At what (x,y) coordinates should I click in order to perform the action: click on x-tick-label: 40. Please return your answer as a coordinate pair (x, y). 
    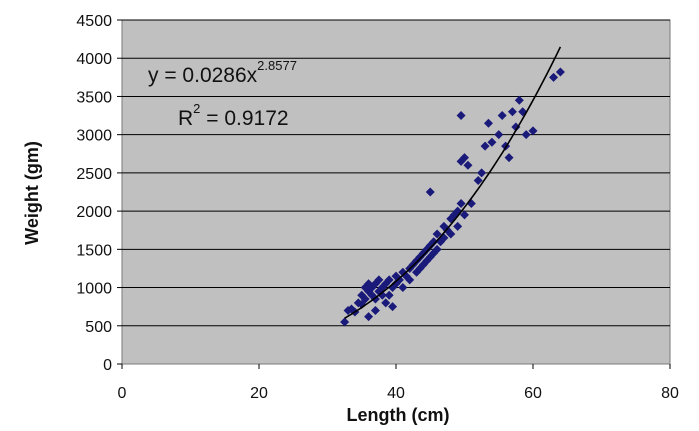
    Looking at the image, I should click on (396, 393).